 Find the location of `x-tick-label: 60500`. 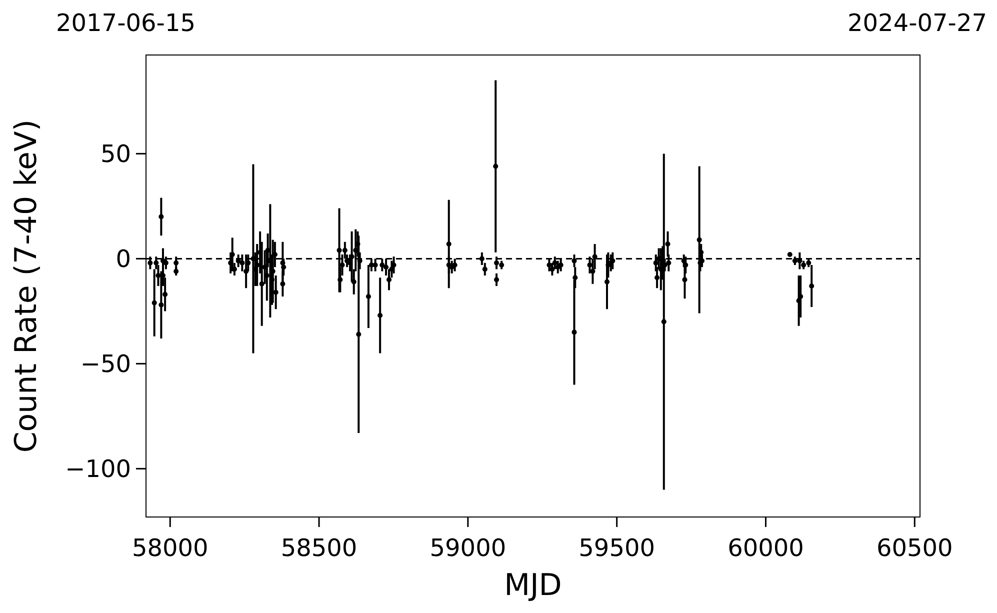

x-tick-label: 60500 is located at coordinates (914, 548).